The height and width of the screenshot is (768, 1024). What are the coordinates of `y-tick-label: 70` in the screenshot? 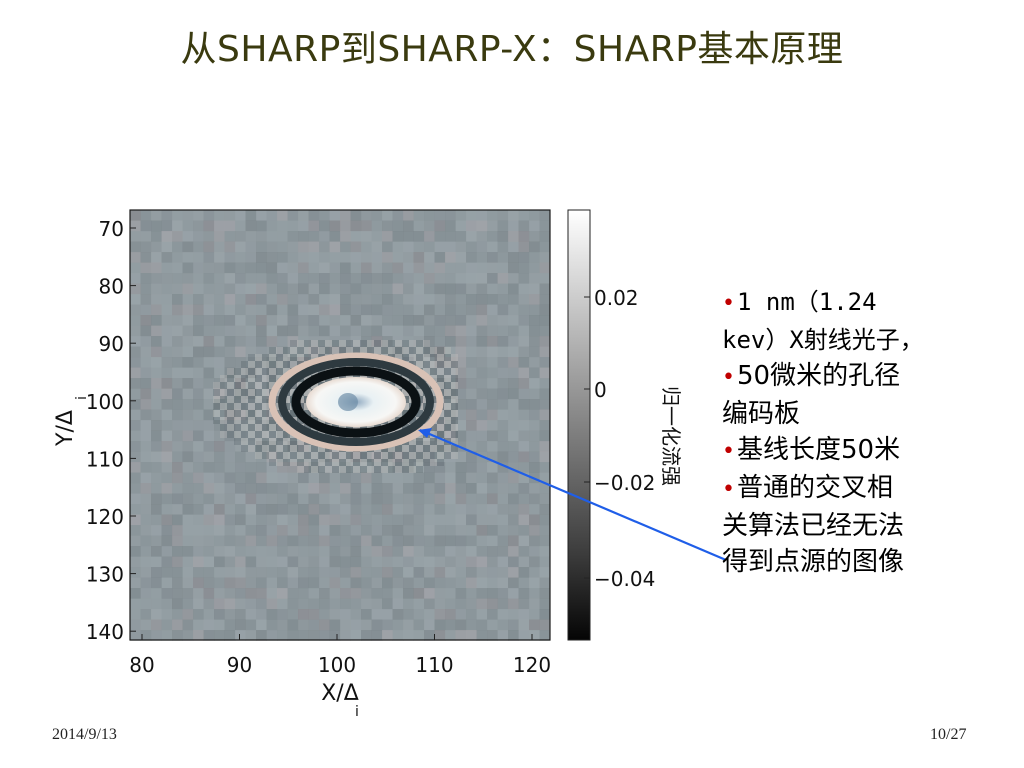 It's located at (111, 229).